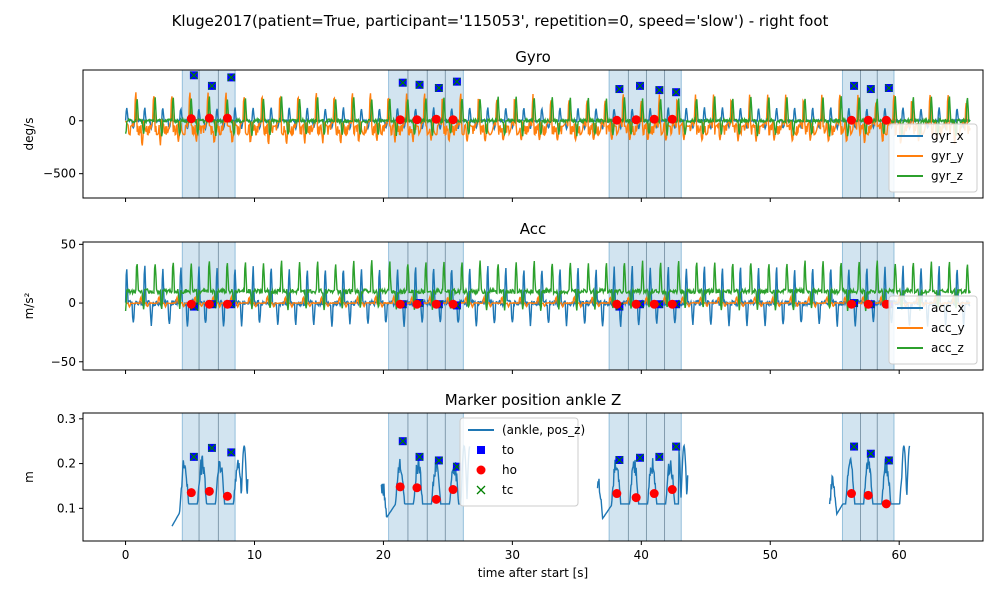 The width and height of the screenshot is (1000, 600). What do you see at coordinates (547, 116) in the screenshot?
I see `series-line-gyr_z` at bounding box center [547, 116].